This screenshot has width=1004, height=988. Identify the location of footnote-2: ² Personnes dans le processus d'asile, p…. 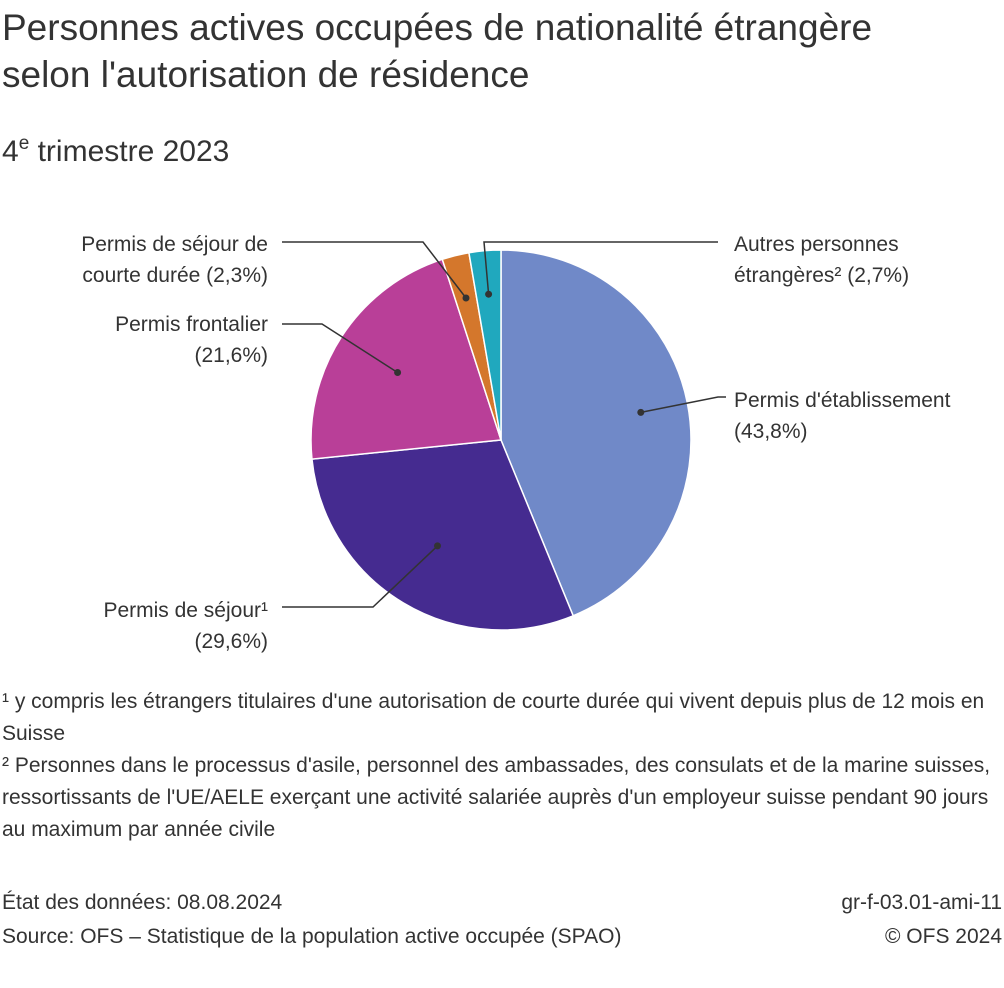
(496, 797).